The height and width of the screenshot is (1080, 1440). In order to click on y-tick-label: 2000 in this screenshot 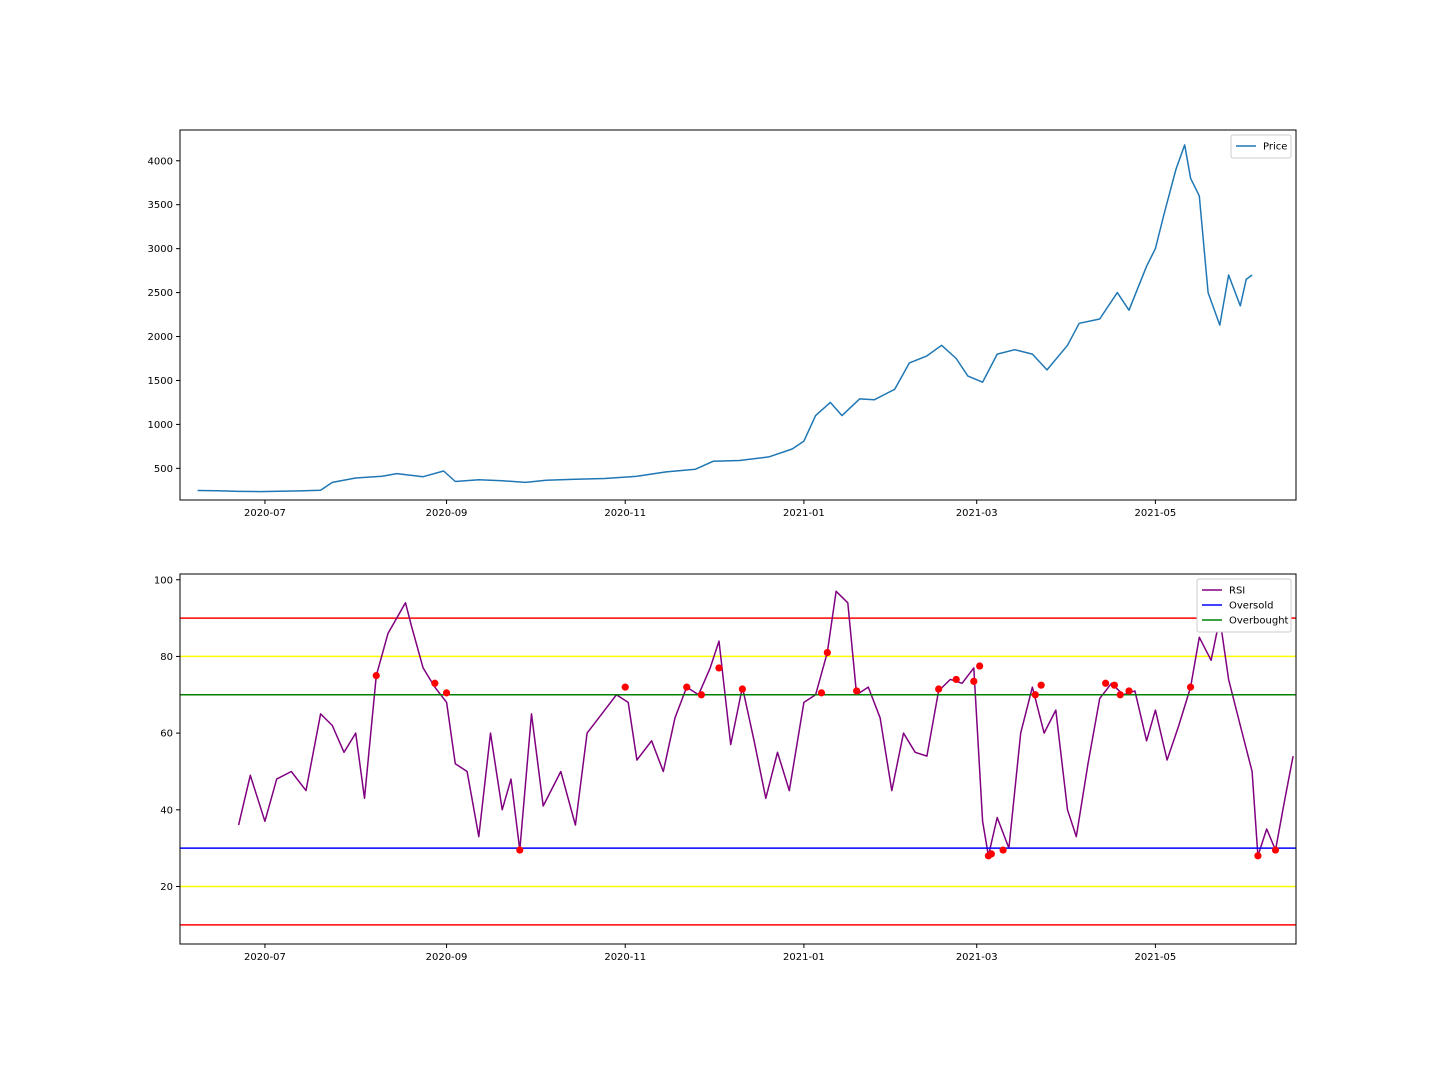, I will do `click(160, 337)`.